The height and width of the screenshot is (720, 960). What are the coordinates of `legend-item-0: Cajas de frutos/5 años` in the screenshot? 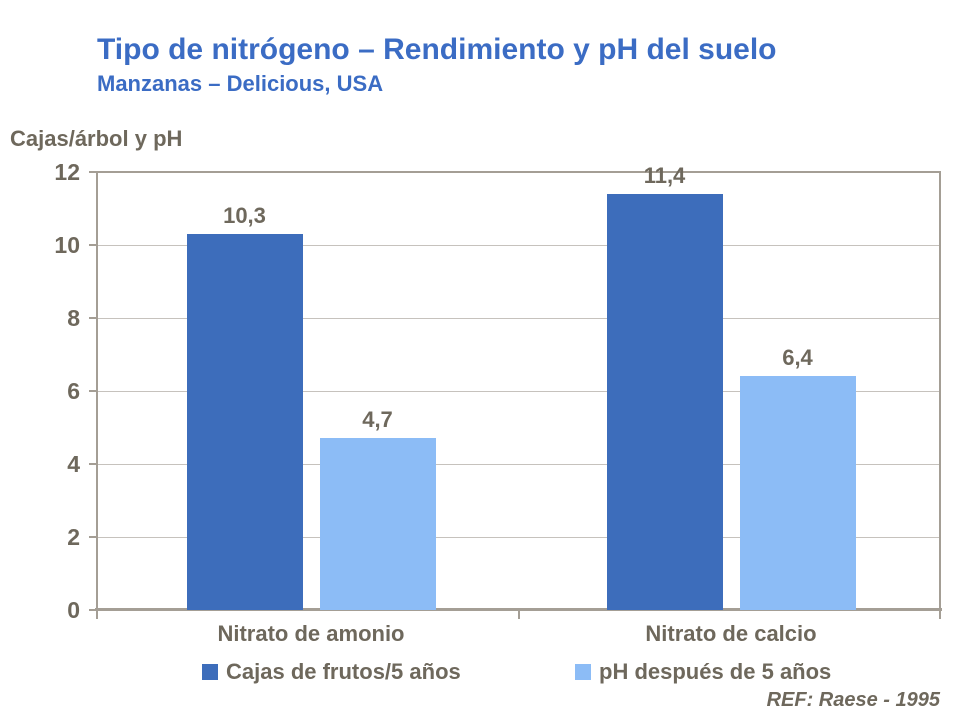 It's located at (331, 672).